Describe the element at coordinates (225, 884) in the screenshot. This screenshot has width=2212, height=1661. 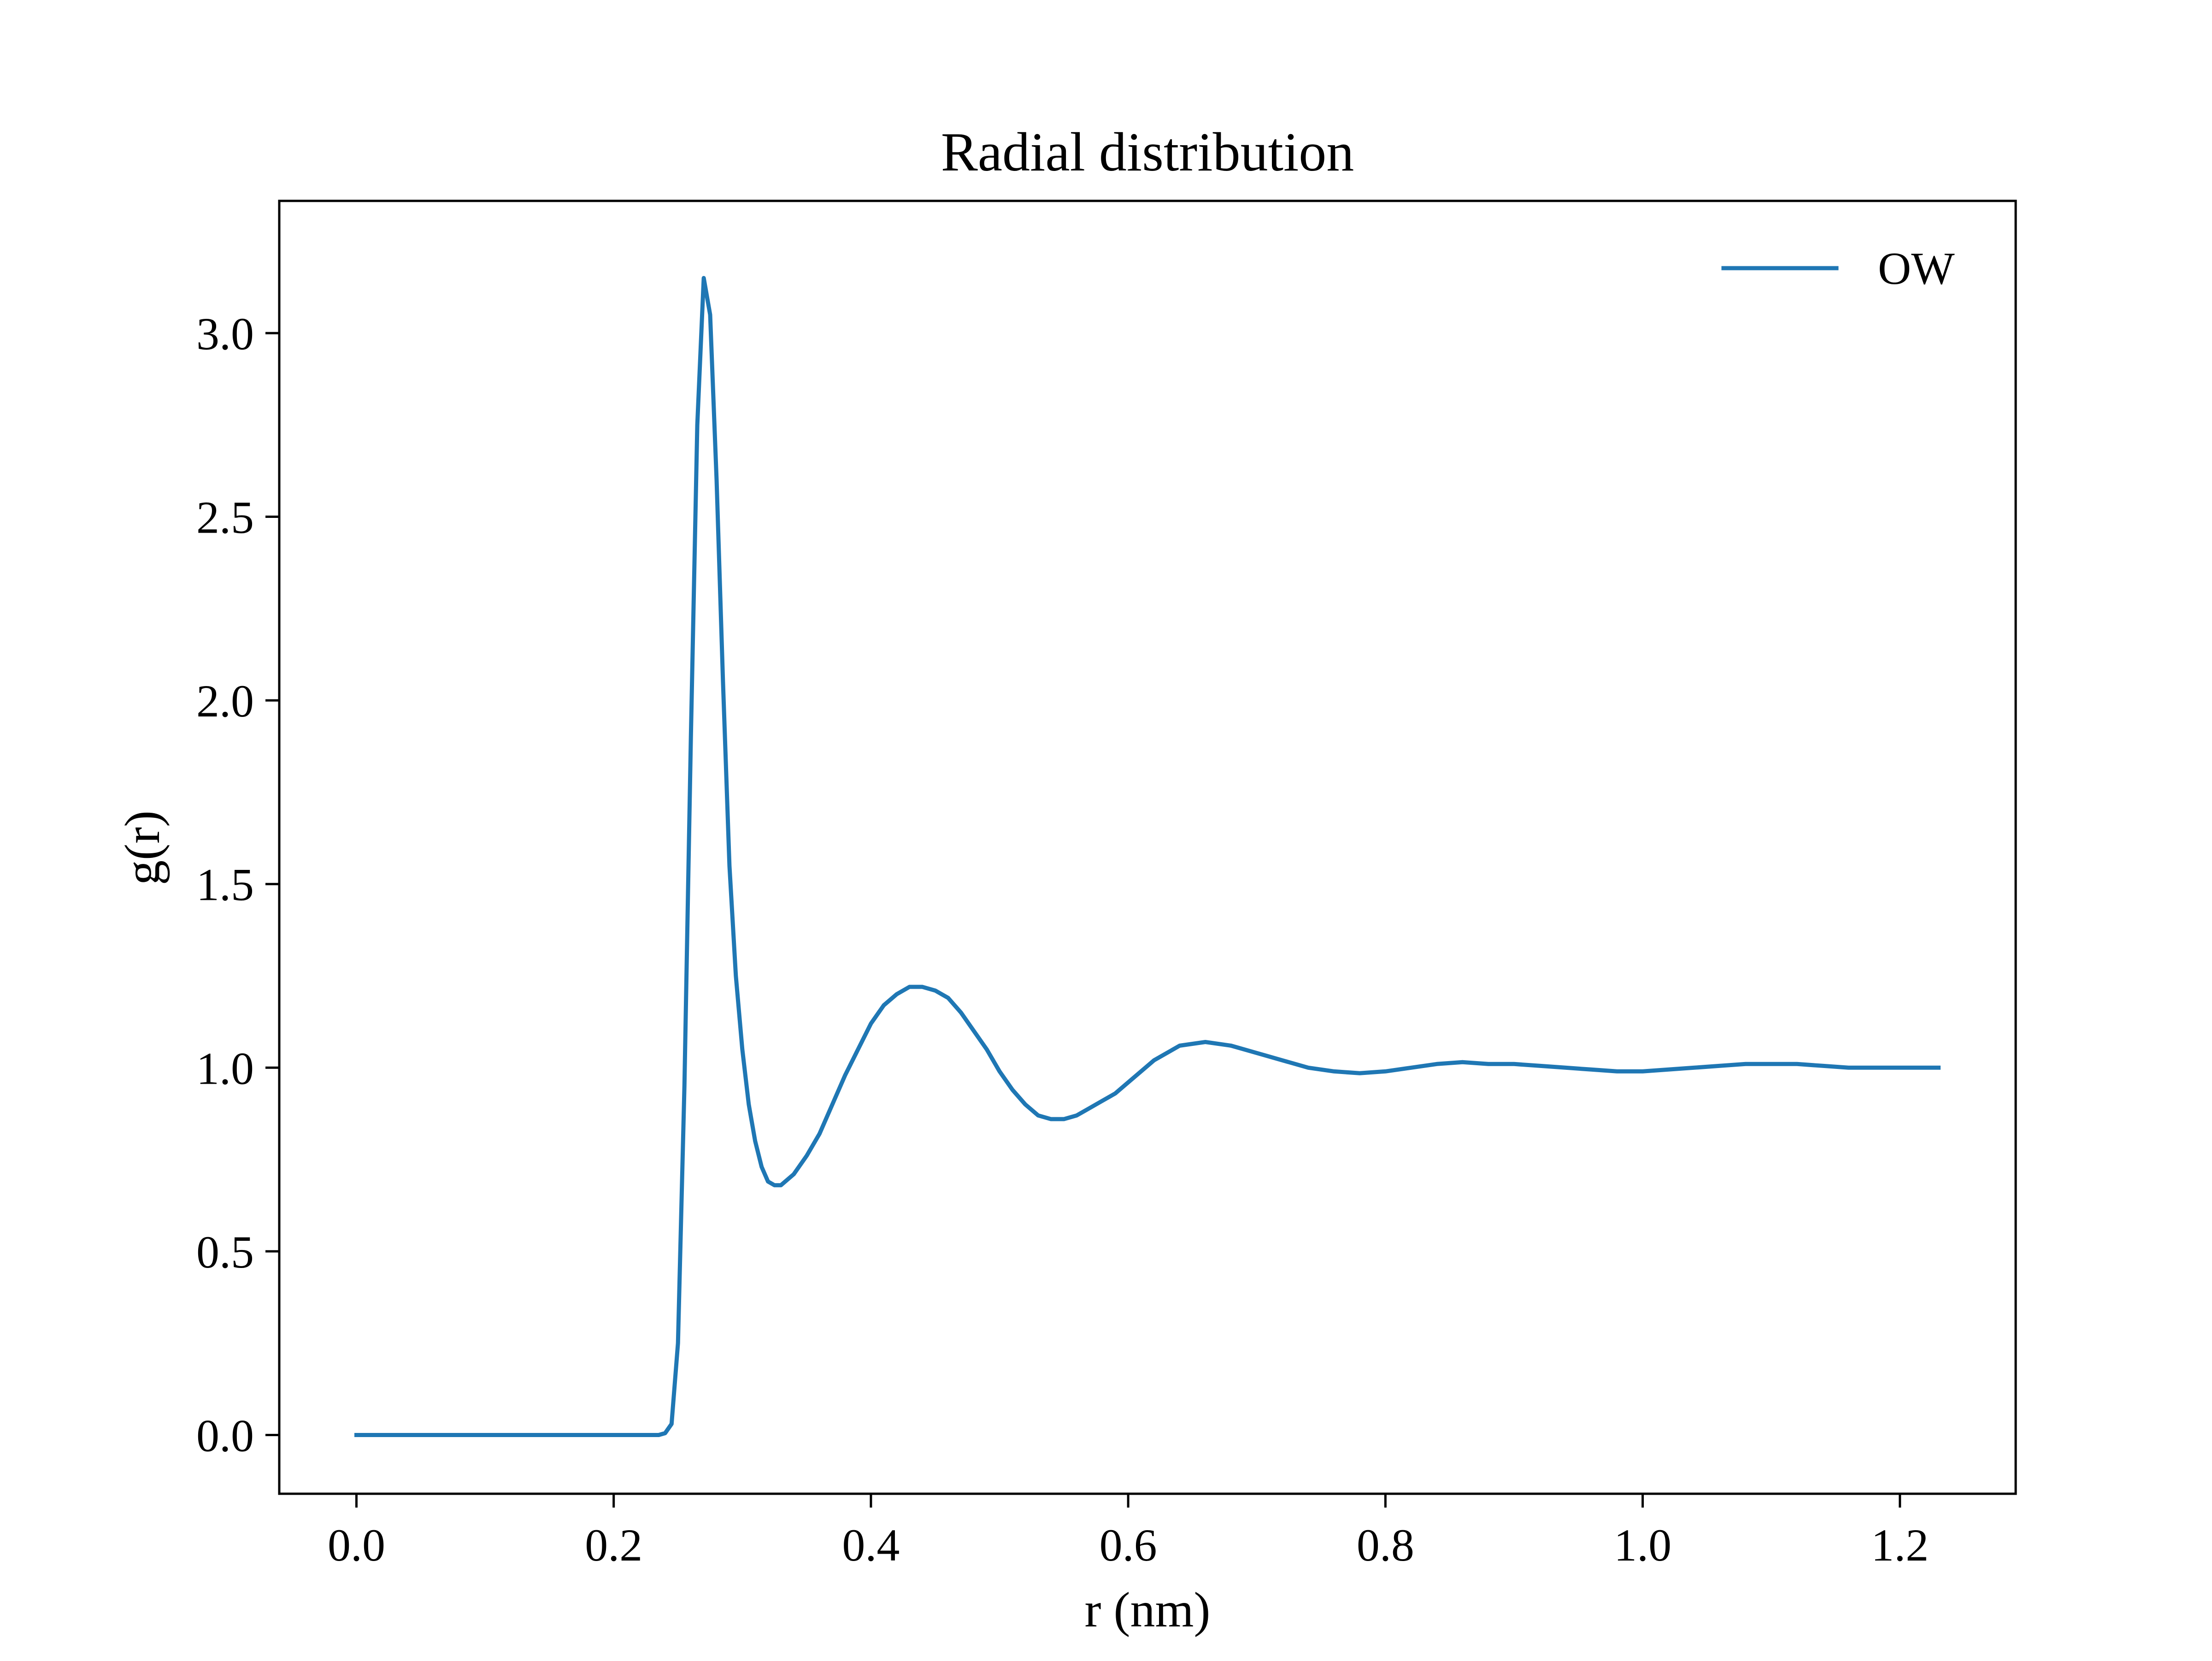
I see `y-tick-label: 1.5` at that location.